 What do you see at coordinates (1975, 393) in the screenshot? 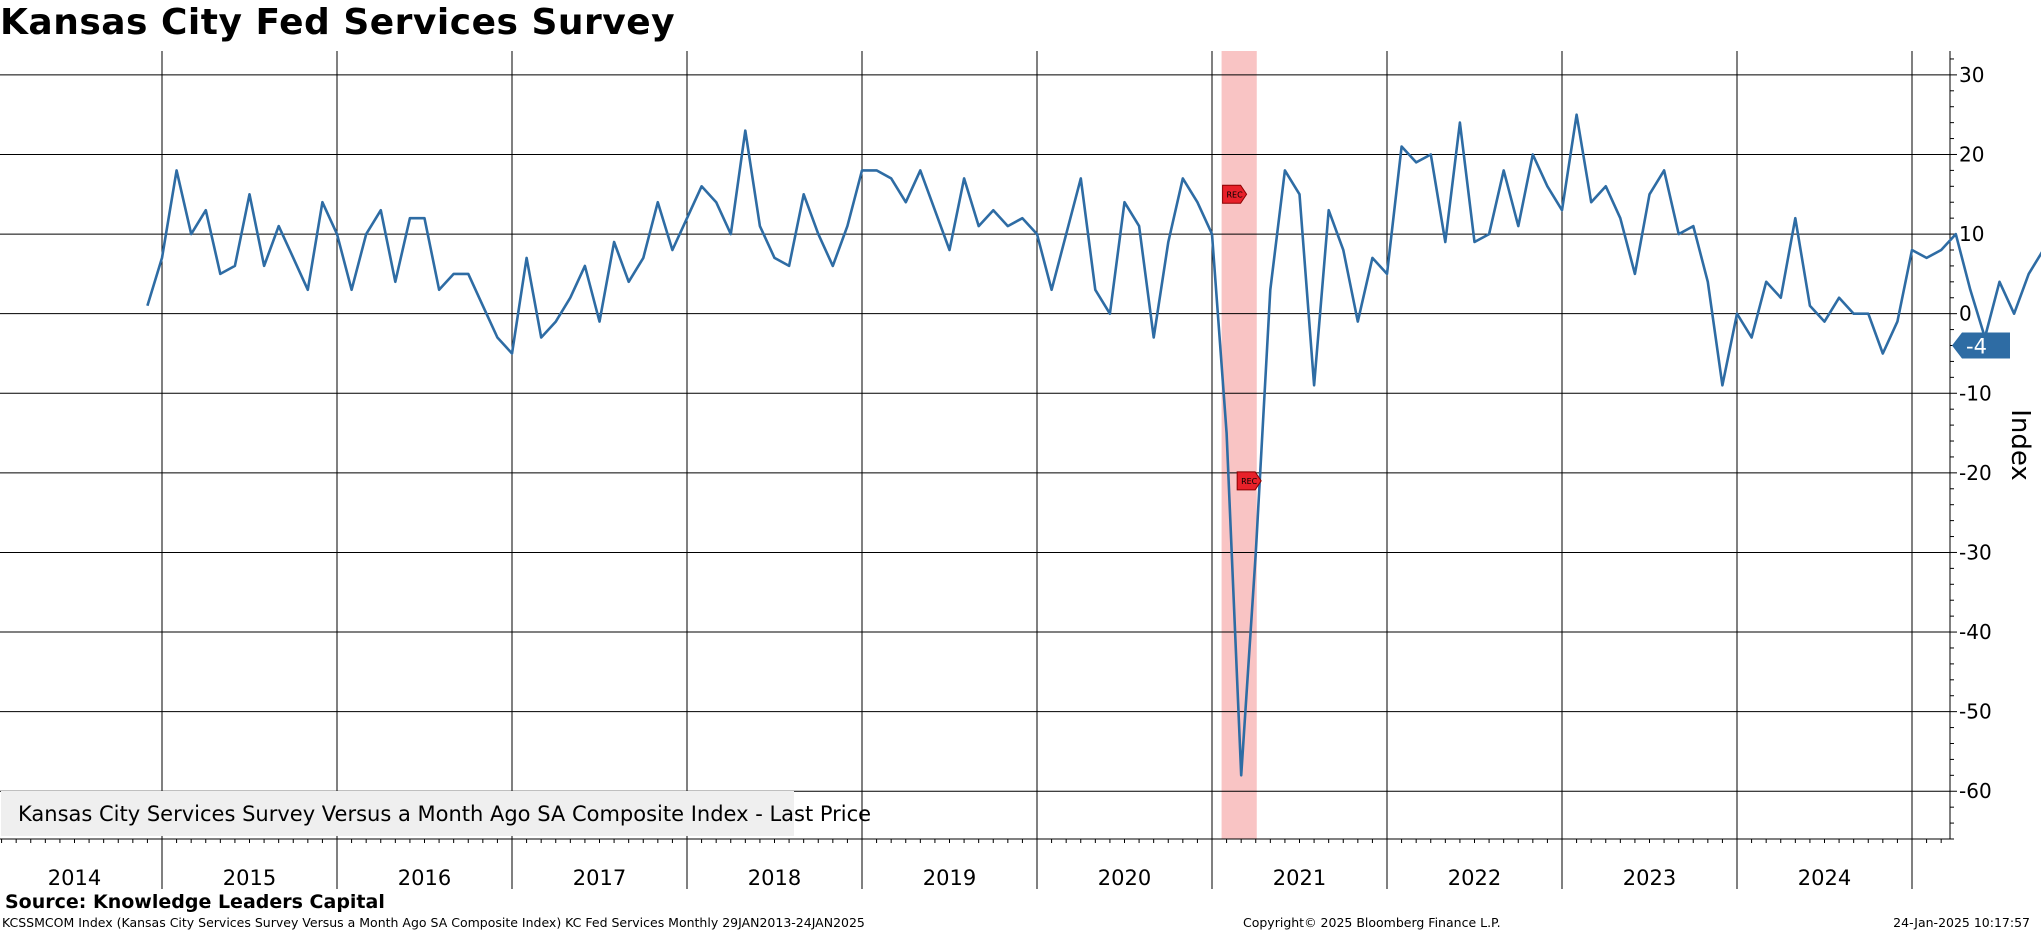
I see `y-tick-label: -10` at bounding box center [1975, 393].